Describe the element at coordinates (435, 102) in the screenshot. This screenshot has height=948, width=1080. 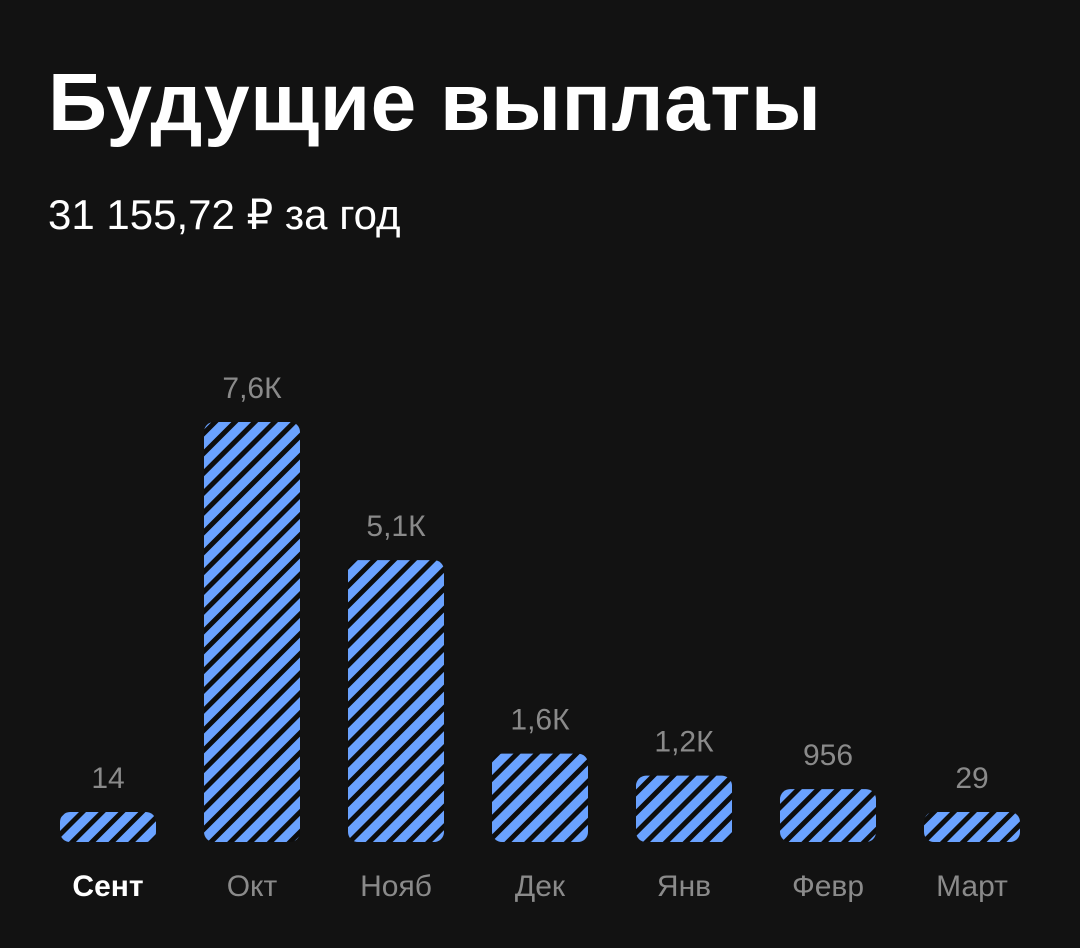
I see `page-title: Будущие выплаты` at that location.